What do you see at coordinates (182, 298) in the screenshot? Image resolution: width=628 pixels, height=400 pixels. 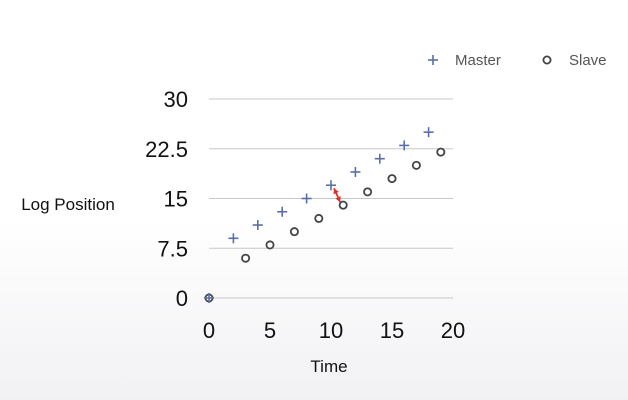 I see `y-tick-label: 0` at bounding box center [182, 298].